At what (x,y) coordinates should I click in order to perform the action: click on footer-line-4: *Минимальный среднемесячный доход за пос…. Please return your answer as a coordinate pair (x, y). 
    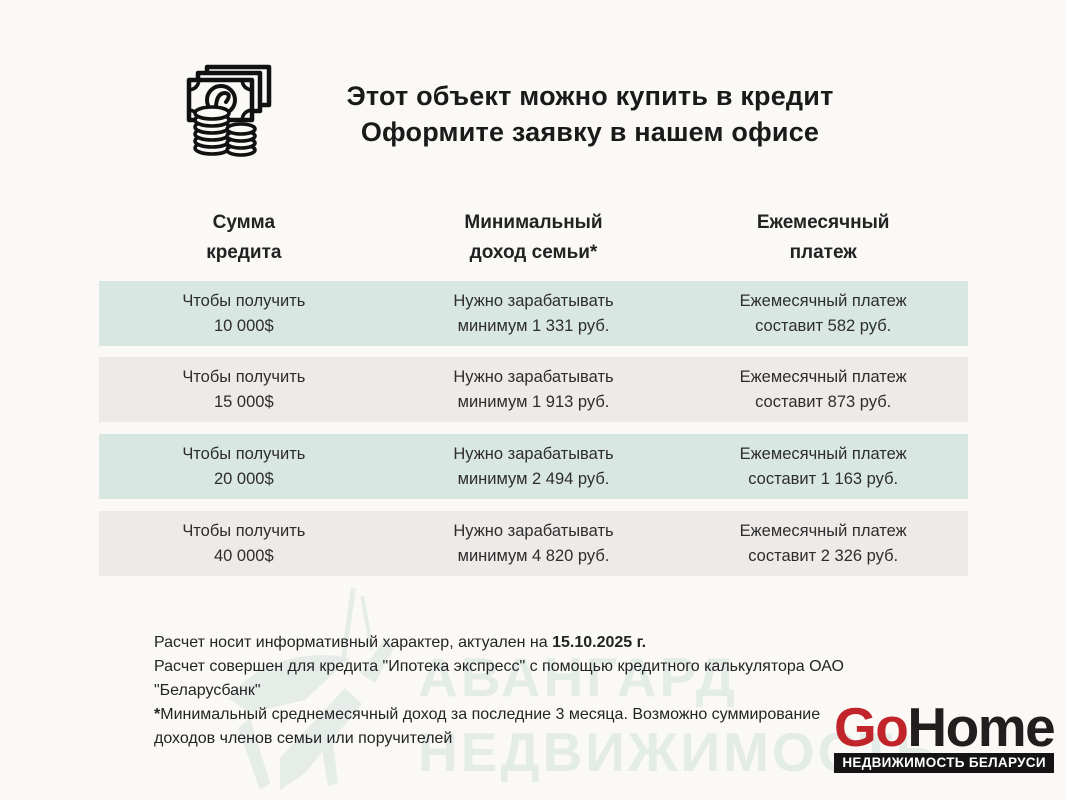
    Looking at the image, I should click on (544, 715).